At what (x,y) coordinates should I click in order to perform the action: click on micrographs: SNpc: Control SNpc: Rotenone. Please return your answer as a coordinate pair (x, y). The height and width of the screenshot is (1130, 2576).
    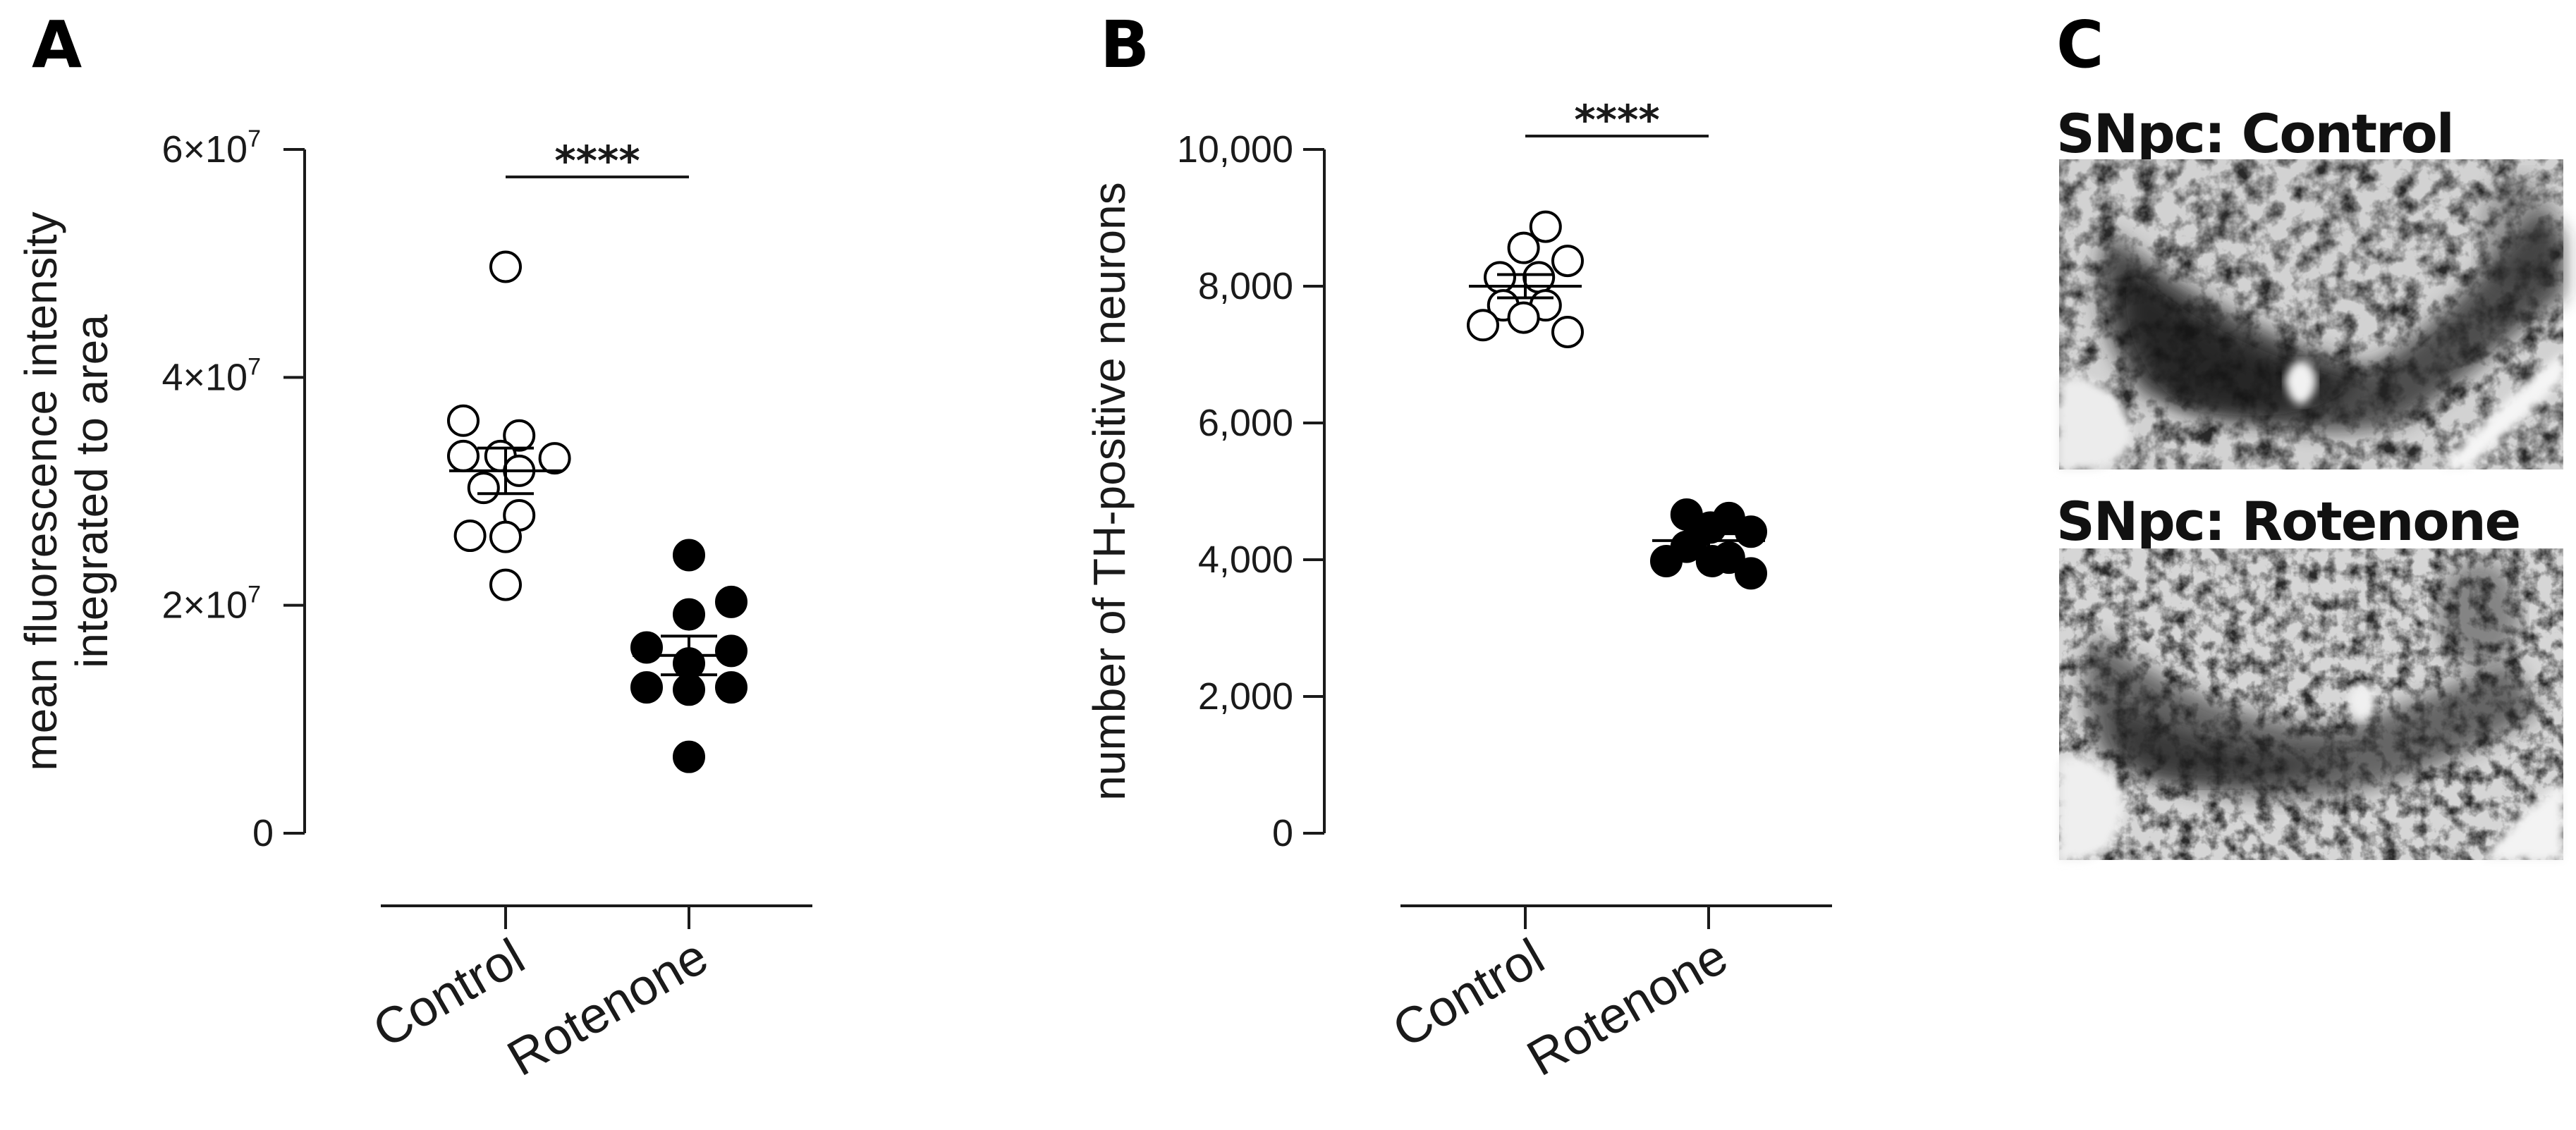
    Looking at the image, I should click on (2310, 481).